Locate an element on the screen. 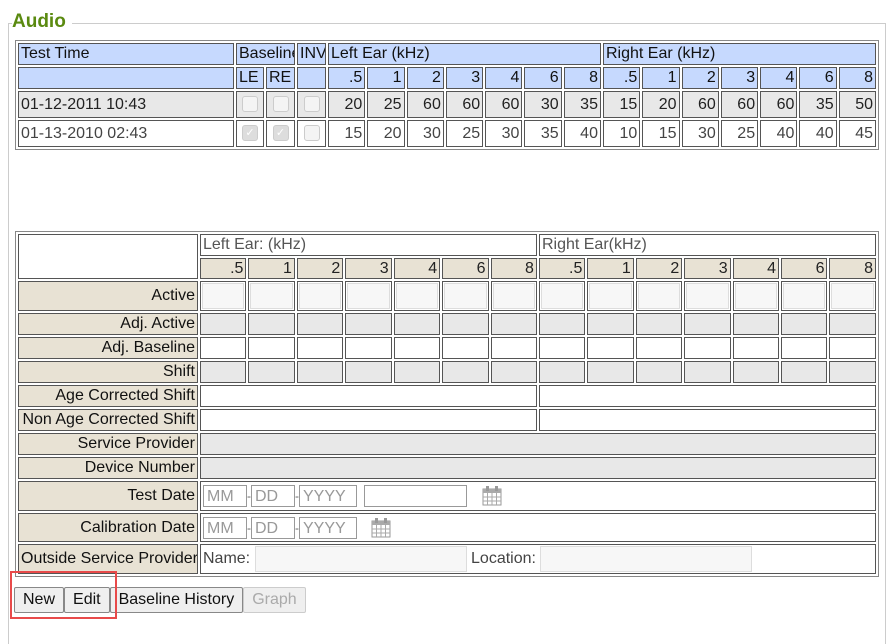 Image resolution: width=893 pixels, height=644 pixels. active-left is located at coordinates (417, 296).